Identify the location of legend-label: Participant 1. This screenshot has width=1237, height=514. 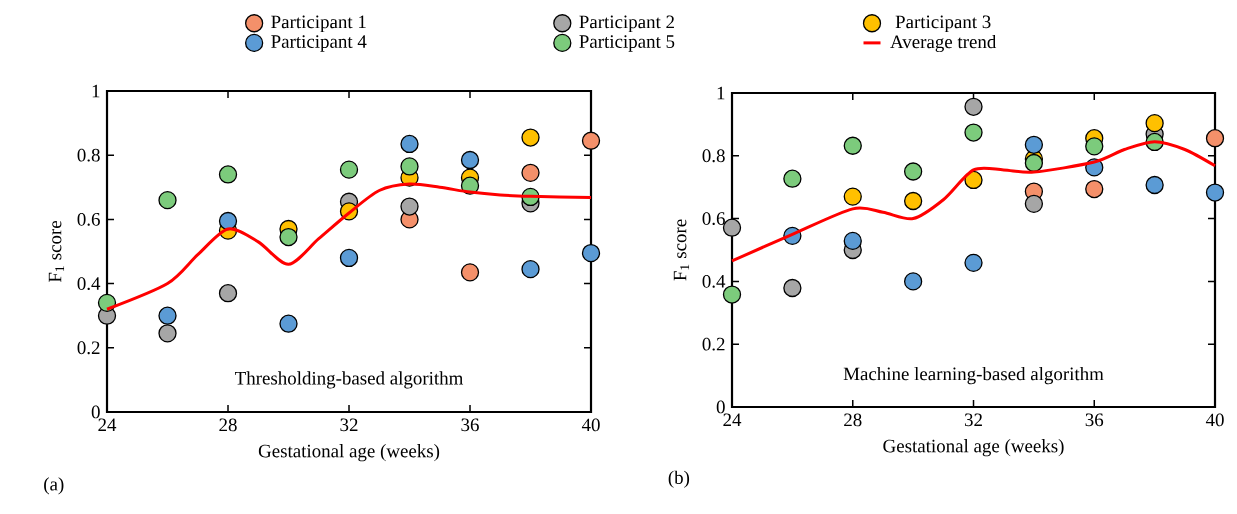
(318, 24).